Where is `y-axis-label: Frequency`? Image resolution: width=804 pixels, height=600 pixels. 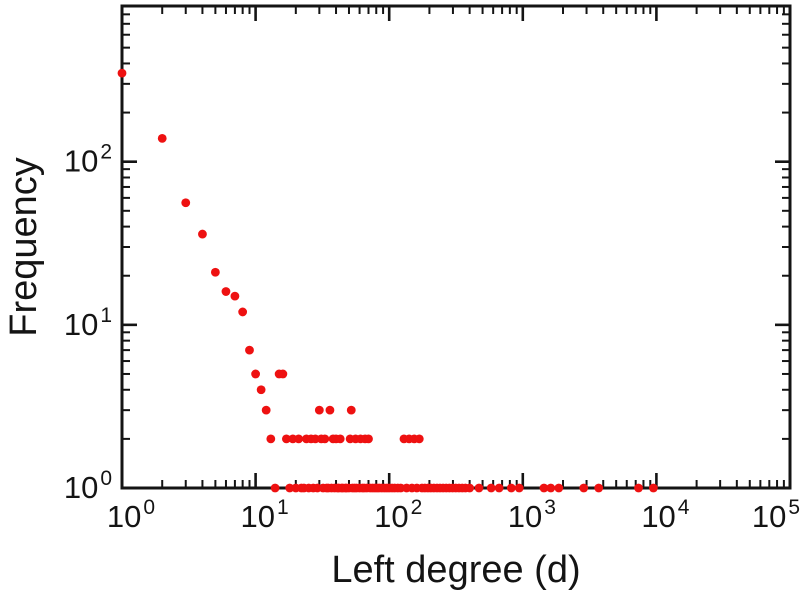
y-axis-label: Frequency is located at coordinates (24, 247).